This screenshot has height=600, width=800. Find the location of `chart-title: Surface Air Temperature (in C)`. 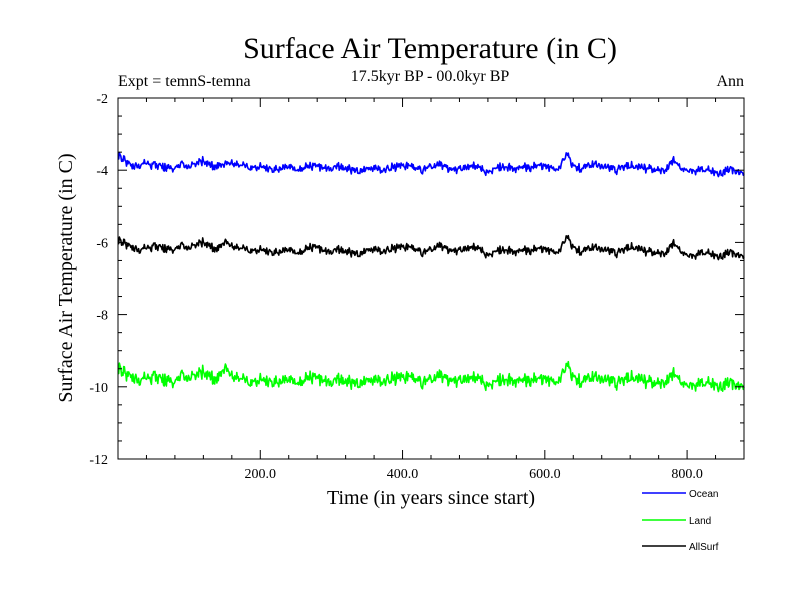

chart-title: Surface Air Temperature (in C) is located at coordinates (430, 48).